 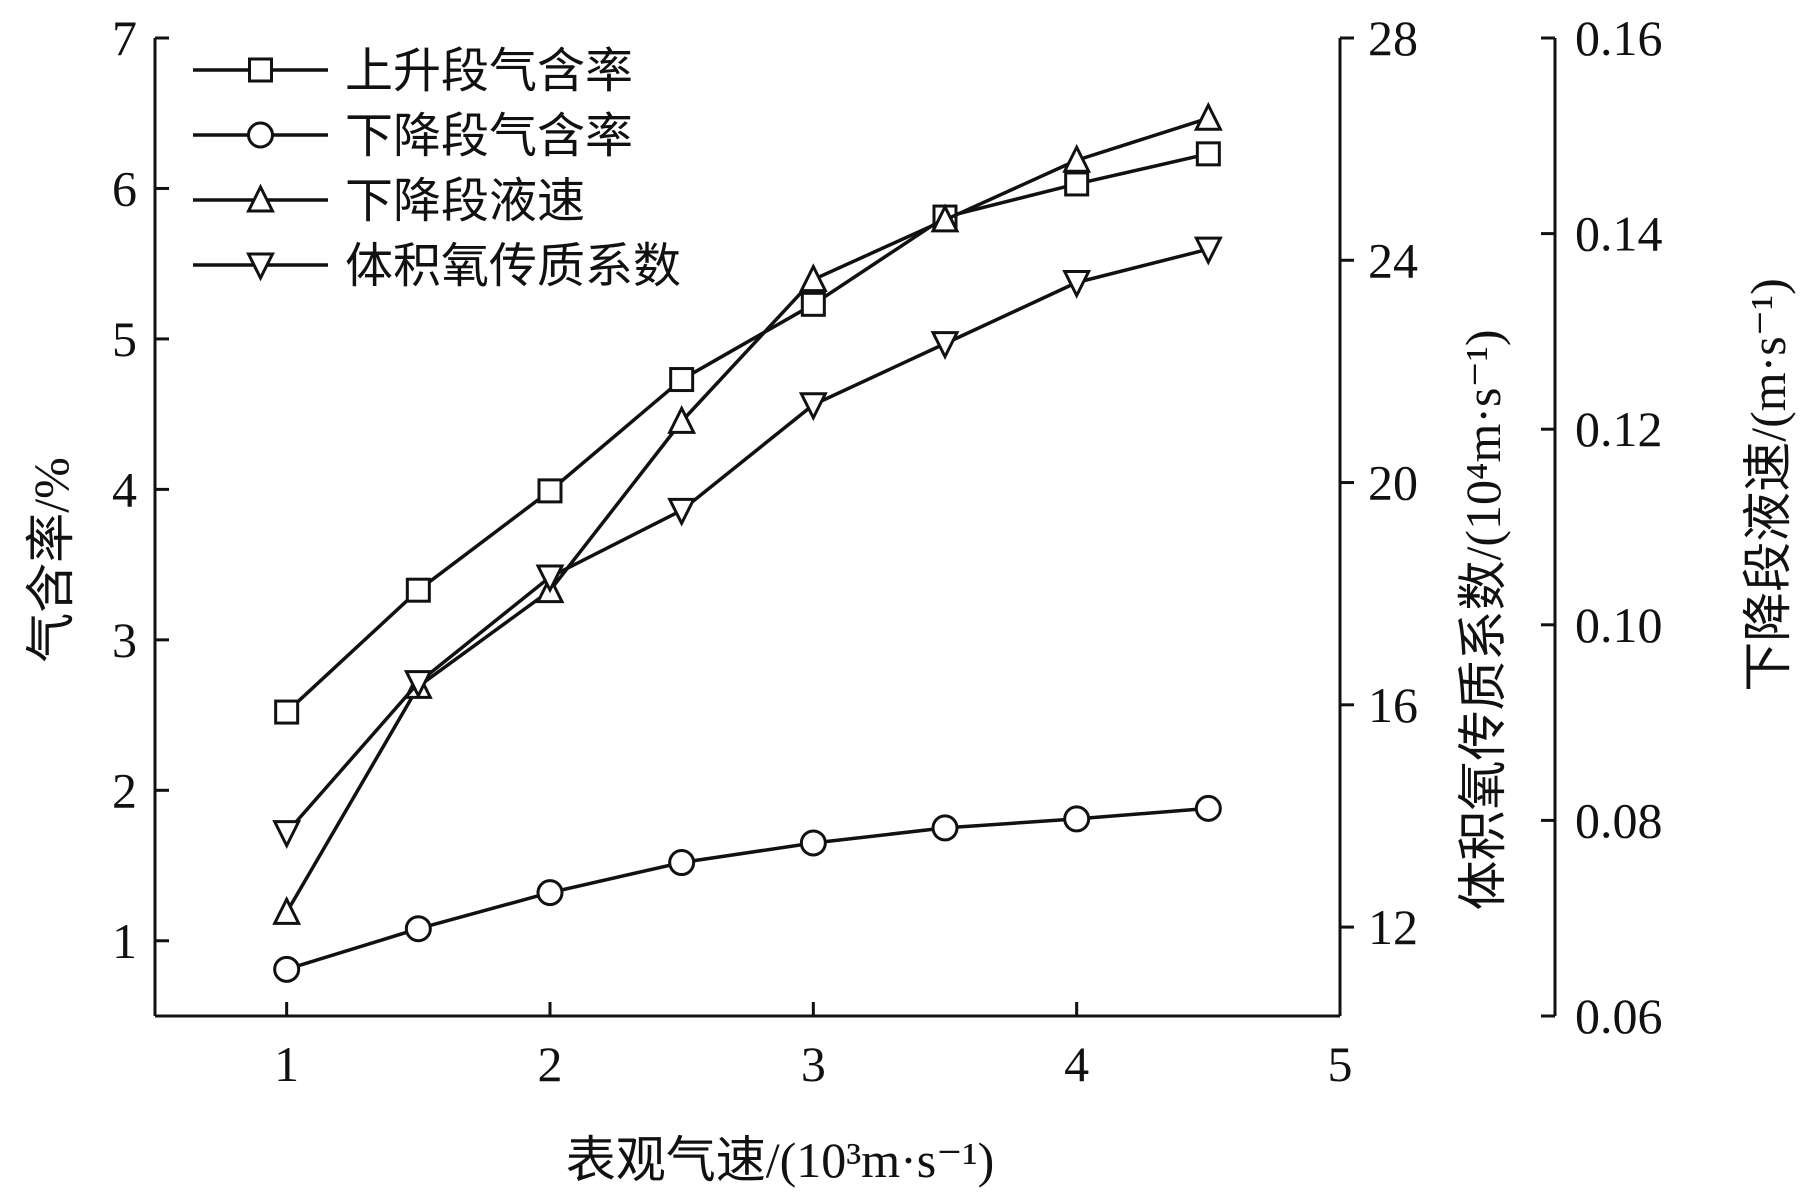 I want to click on y-axis-right2-label: 下降段液速/(m·s⁻¹), so click(x=1768, y=485).